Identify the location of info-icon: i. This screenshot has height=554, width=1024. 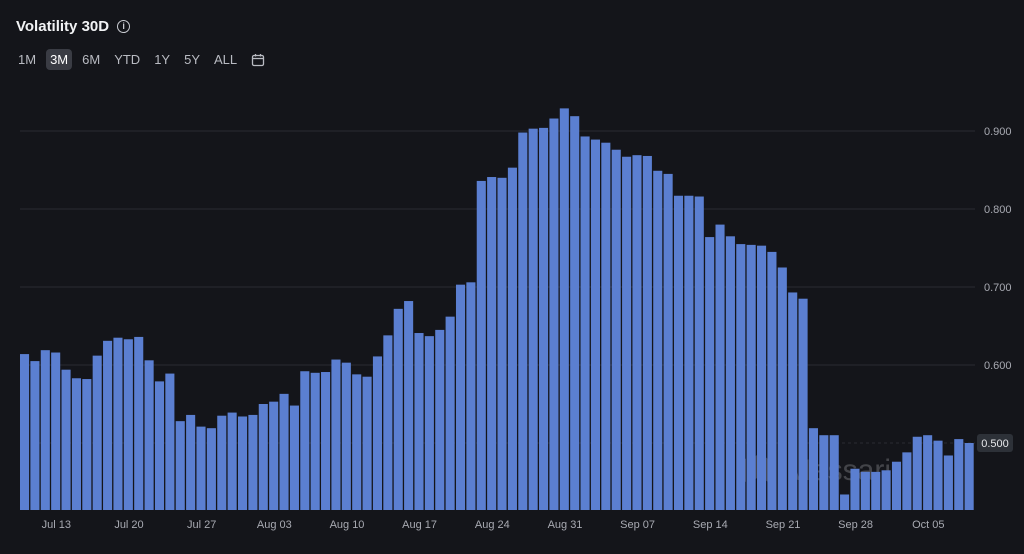
(124, 26).